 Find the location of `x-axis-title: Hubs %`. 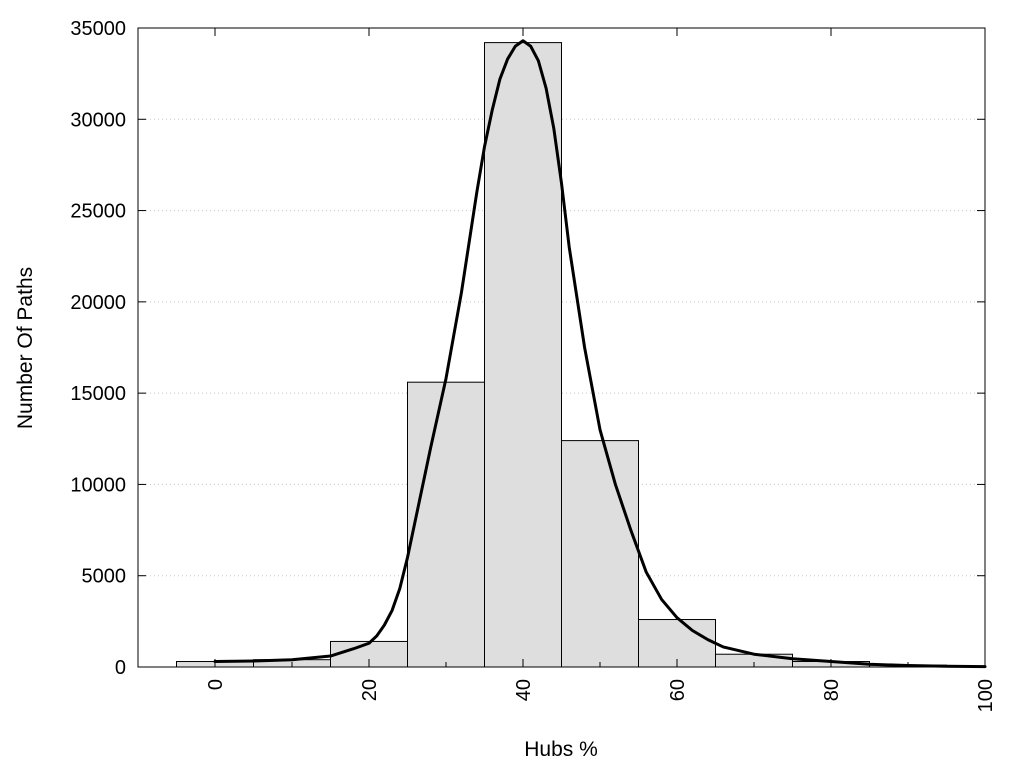

x-axis-title: Hubs % is located at coordinates (561, 749).